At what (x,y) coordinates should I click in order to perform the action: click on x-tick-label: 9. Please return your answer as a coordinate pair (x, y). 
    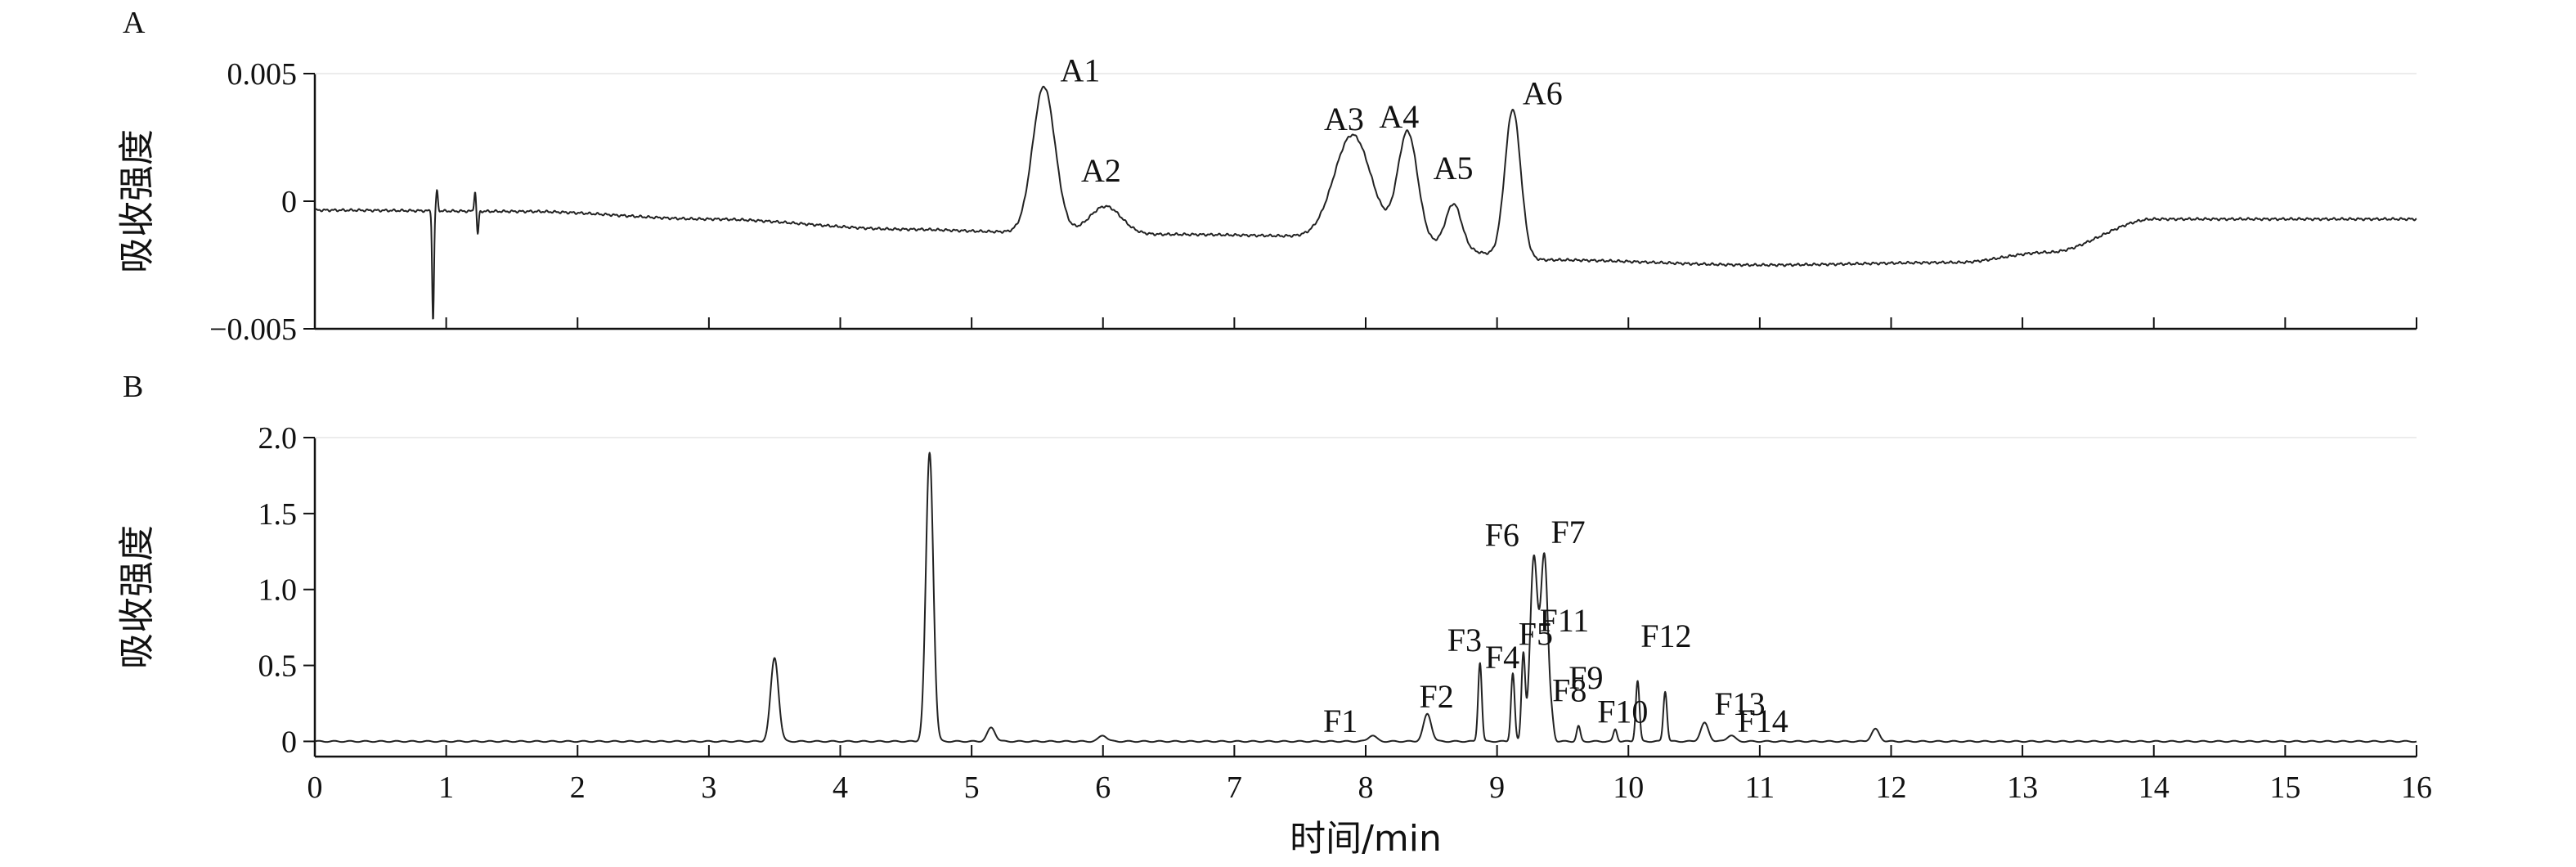
    Looking at the image, I should click on (1497, 787).